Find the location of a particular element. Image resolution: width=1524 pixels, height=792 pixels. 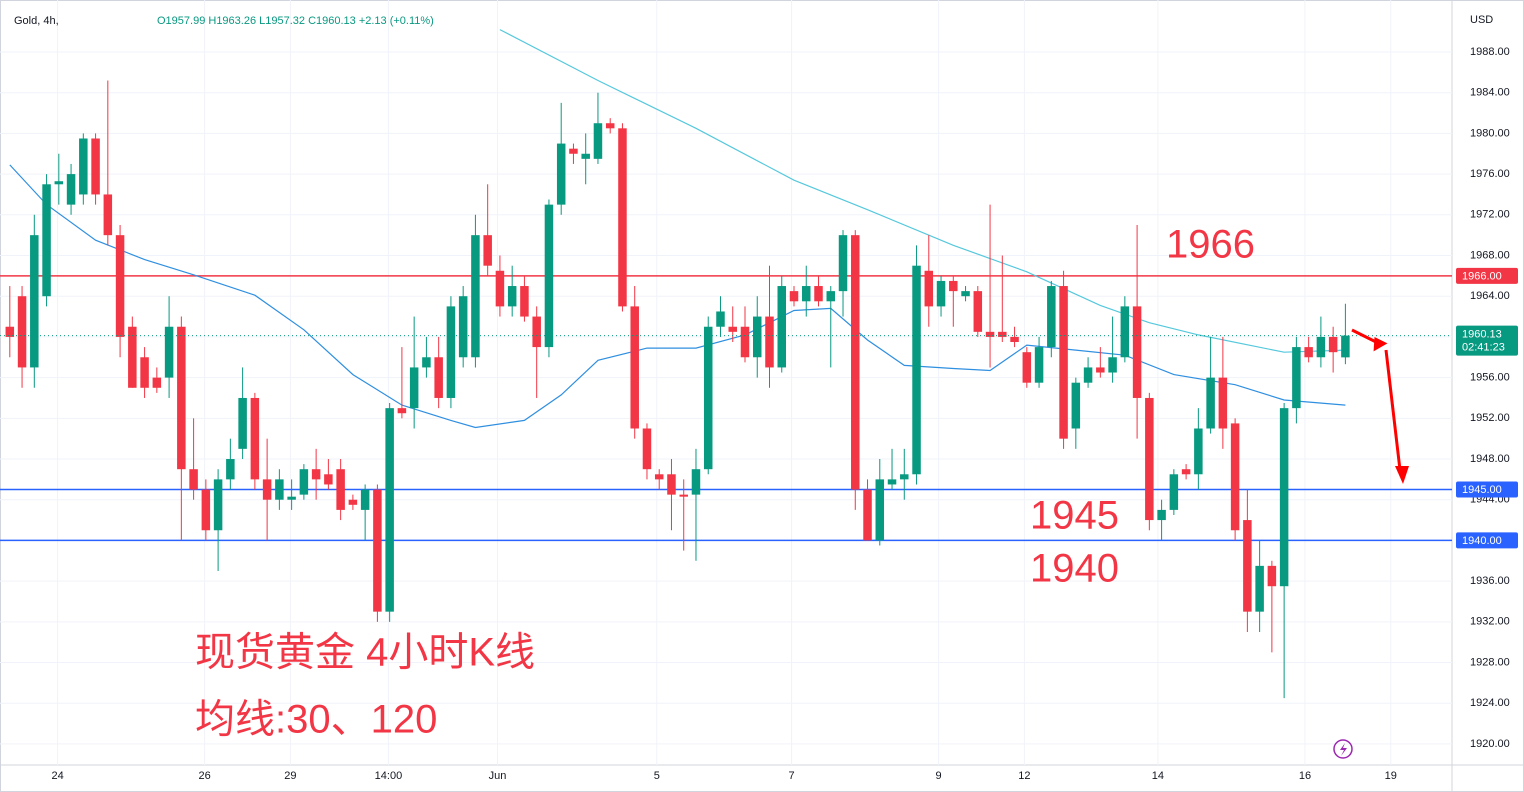

y-tick-label: 1928.00 is located at coordinates (1490, 662).